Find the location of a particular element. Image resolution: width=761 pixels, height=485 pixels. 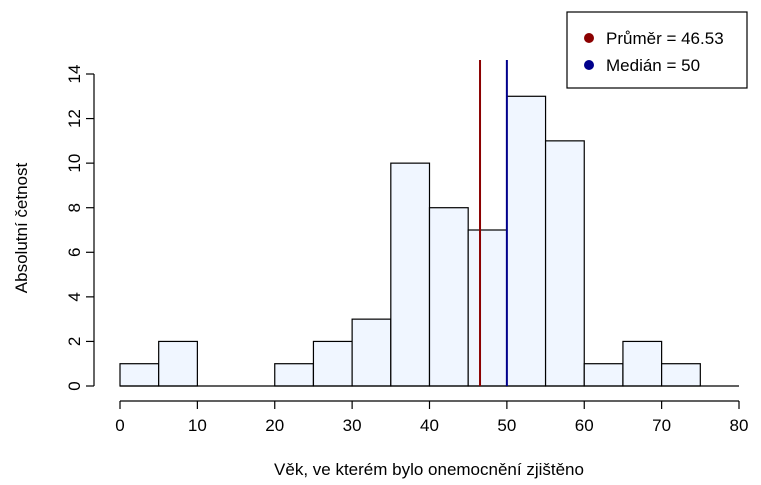

y-tick-label: 14 is located at coordinates (74, 74).